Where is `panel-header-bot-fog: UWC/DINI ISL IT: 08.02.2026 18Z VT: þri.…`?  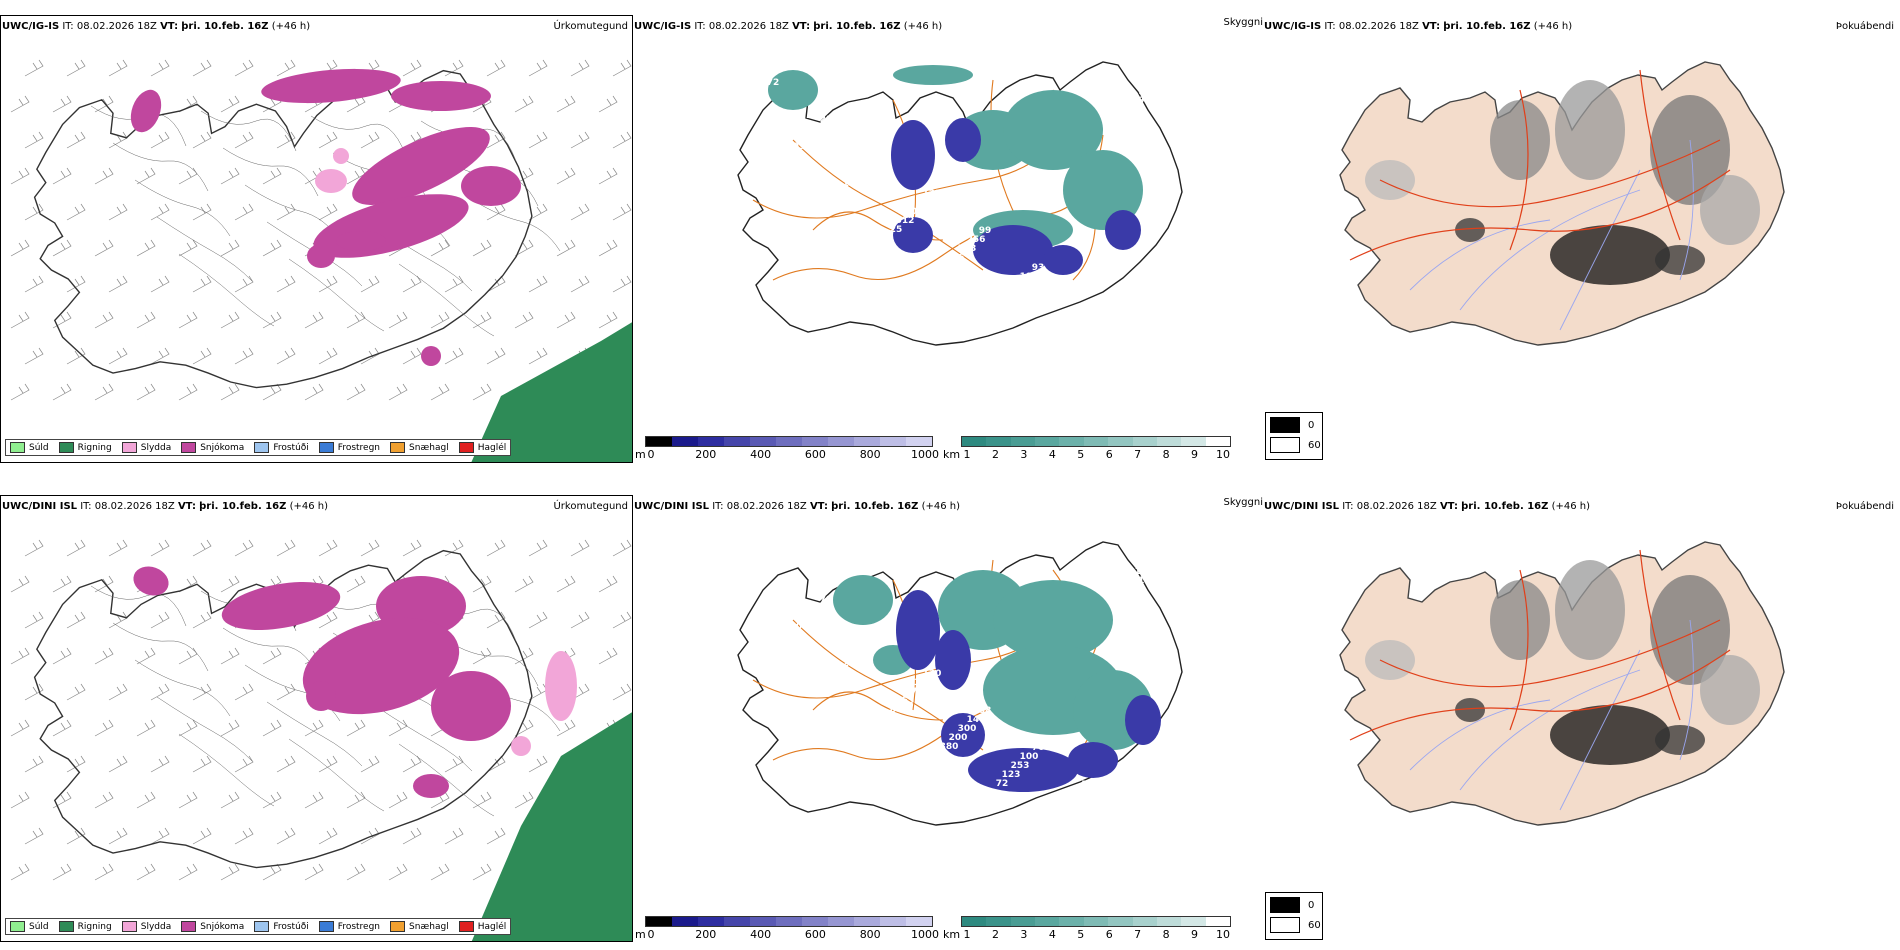 panel-header-bot-fog: UWC/DINI ISL IT: 08.02.2026 18Z VT: þri.… is located at coordinates (1427, 506).